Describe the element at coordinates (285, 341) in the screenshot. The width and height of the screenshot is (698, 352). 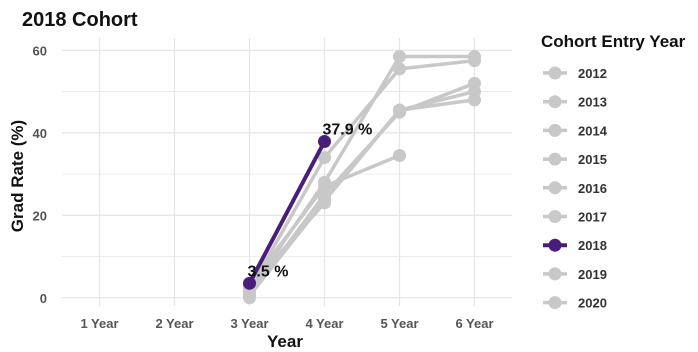
I see `x-axis-title: Year` at that location.